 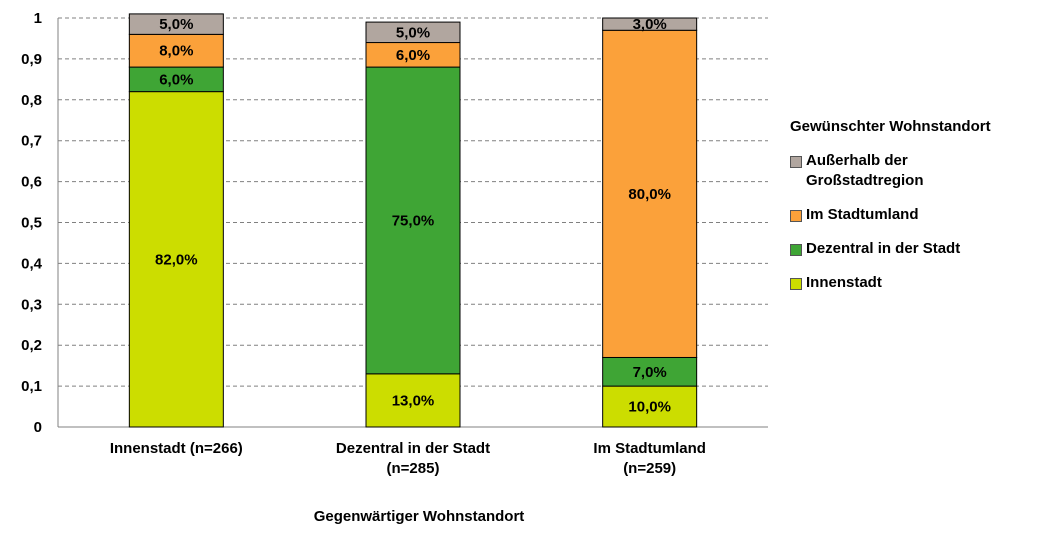 I want to click on legend-item-innenstadt: Innenstadt, so click(x=915, y=283).